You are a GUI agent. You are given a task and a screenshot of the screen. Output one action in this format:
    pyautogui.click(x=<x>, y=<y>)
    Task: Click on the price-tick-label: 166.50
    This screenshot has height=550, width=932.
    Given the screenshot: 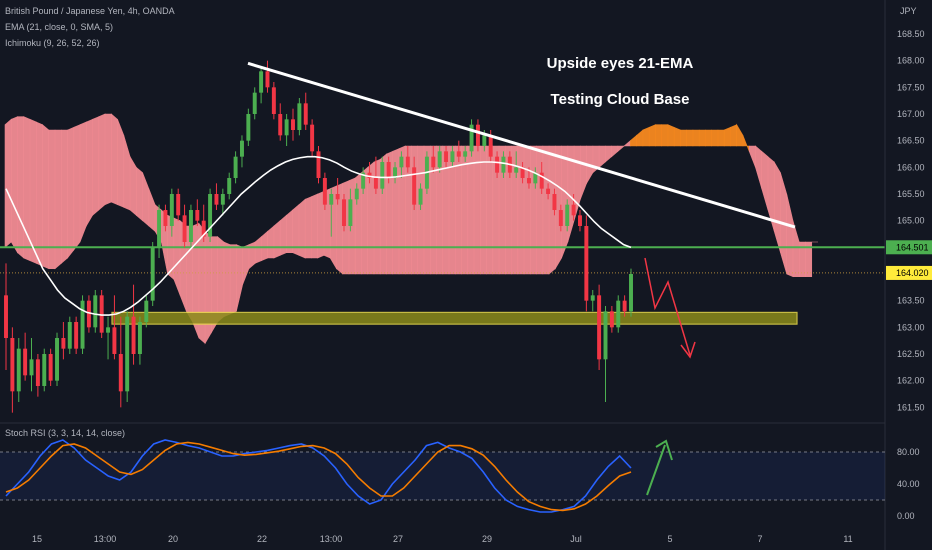 What is the action you would take?
    pyautogui.click(x=911, y=141)
    